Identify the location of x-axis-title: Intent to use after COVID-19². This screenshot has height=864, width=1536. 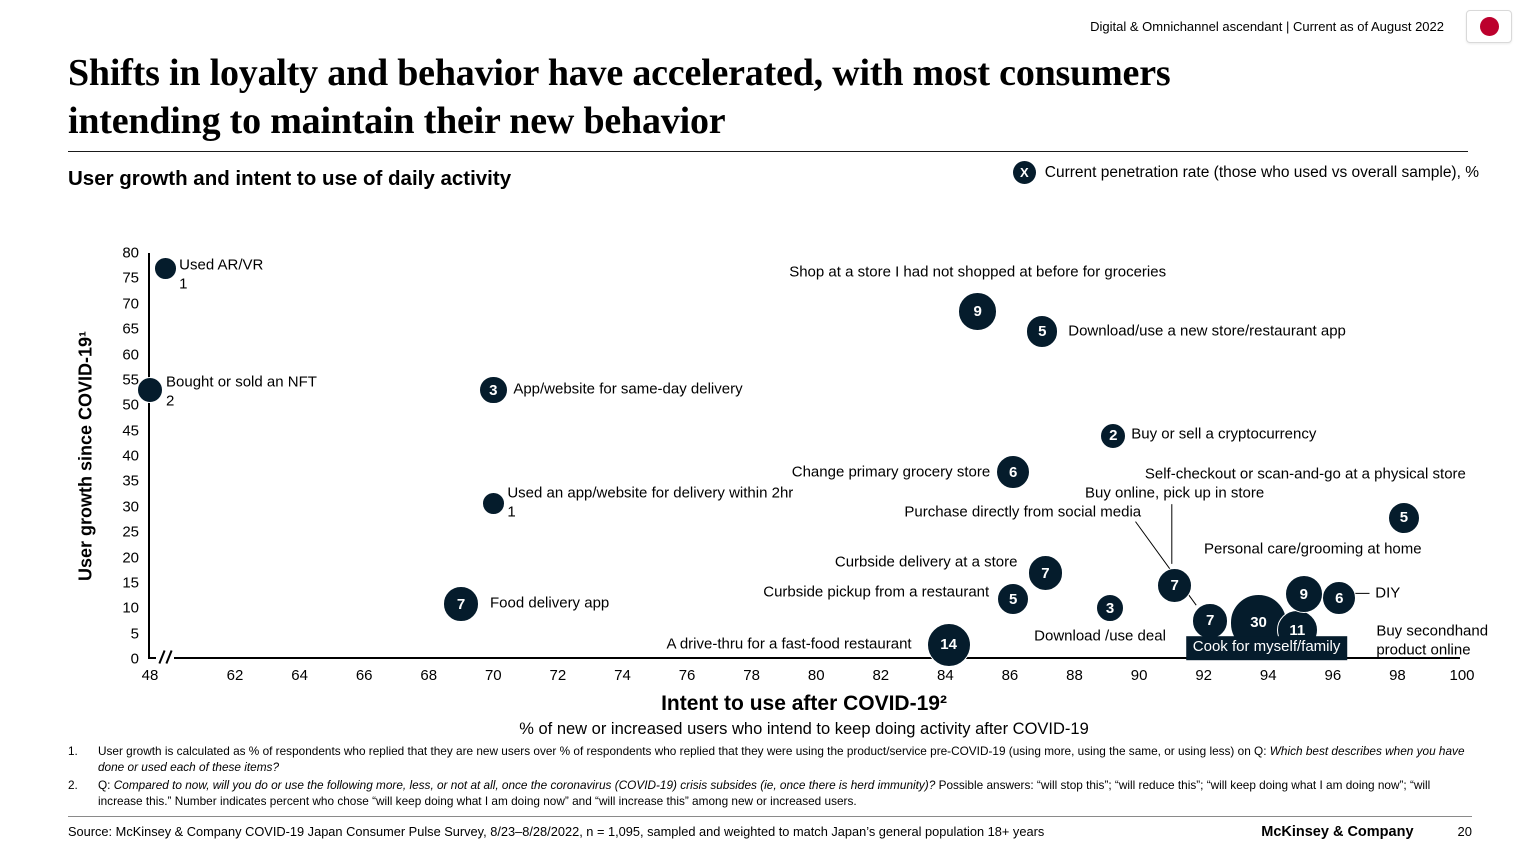
(804, 703).